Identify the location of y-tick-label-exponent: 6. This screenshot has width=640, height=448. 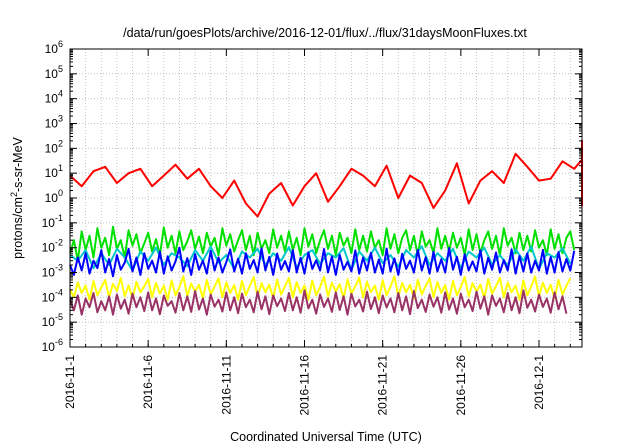
(60, 44).